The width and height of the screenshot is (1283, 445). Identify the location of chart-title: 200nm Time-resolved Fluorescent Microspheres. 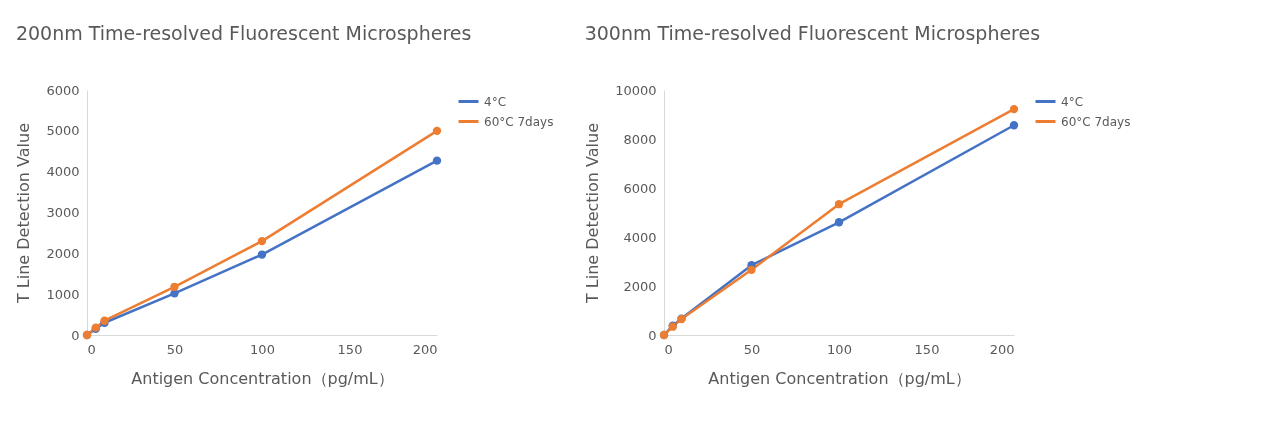
(243, 33).